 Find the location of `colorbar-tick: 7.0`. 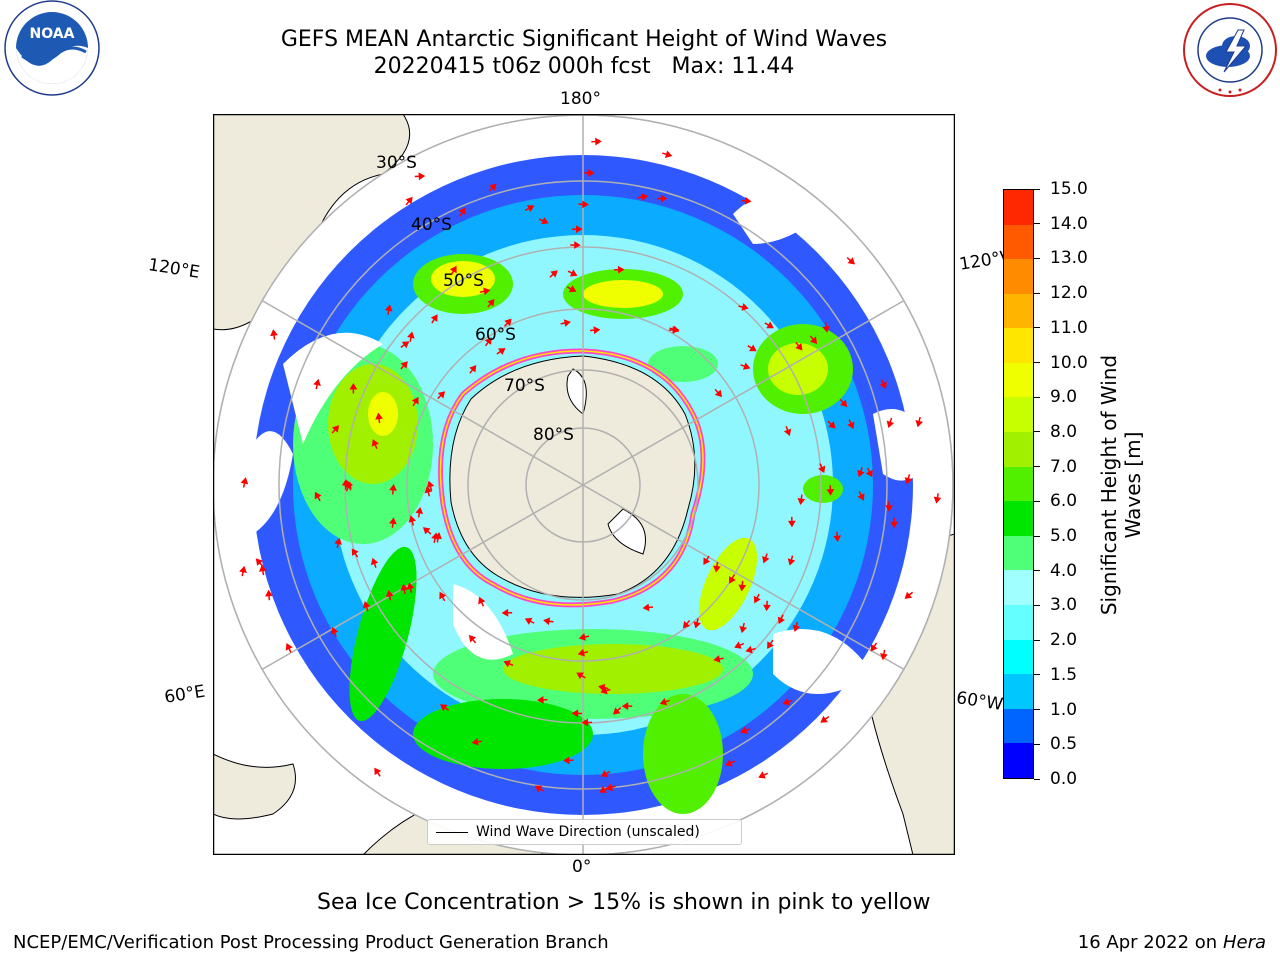

colorbar-tick: 7.0 is located at coordinates (1055, 467).